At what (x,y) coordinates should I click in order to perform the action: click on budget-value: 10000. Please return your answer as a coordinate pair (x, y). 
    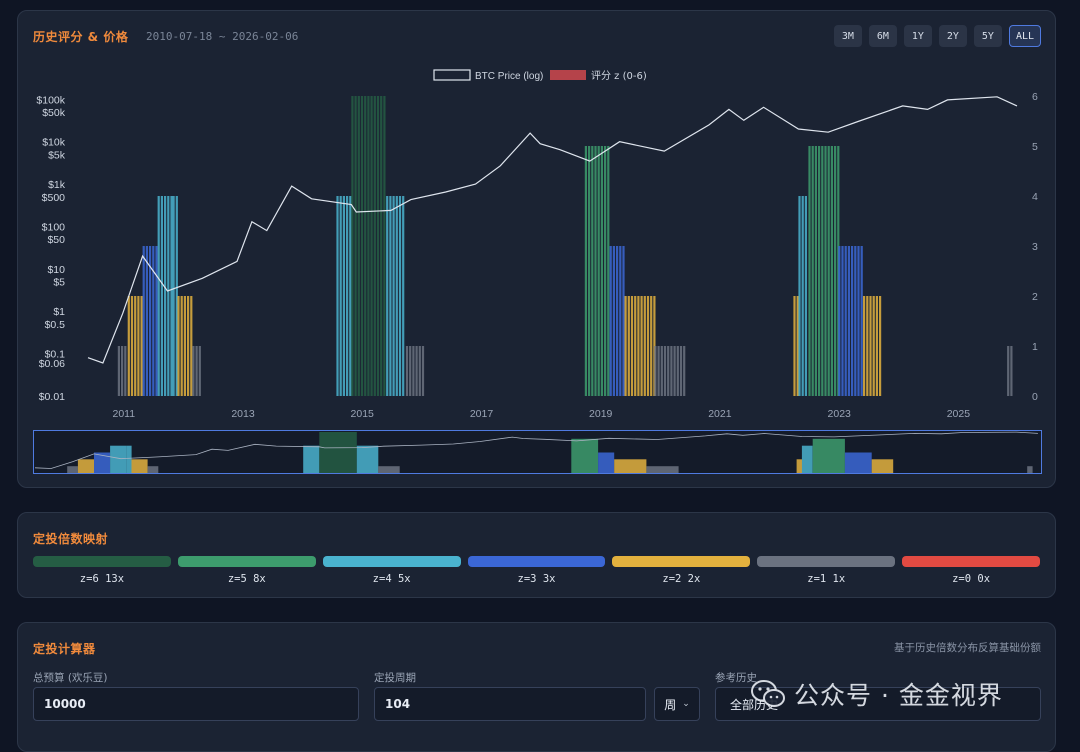
    Looking at the image, I should click on (65, 704).